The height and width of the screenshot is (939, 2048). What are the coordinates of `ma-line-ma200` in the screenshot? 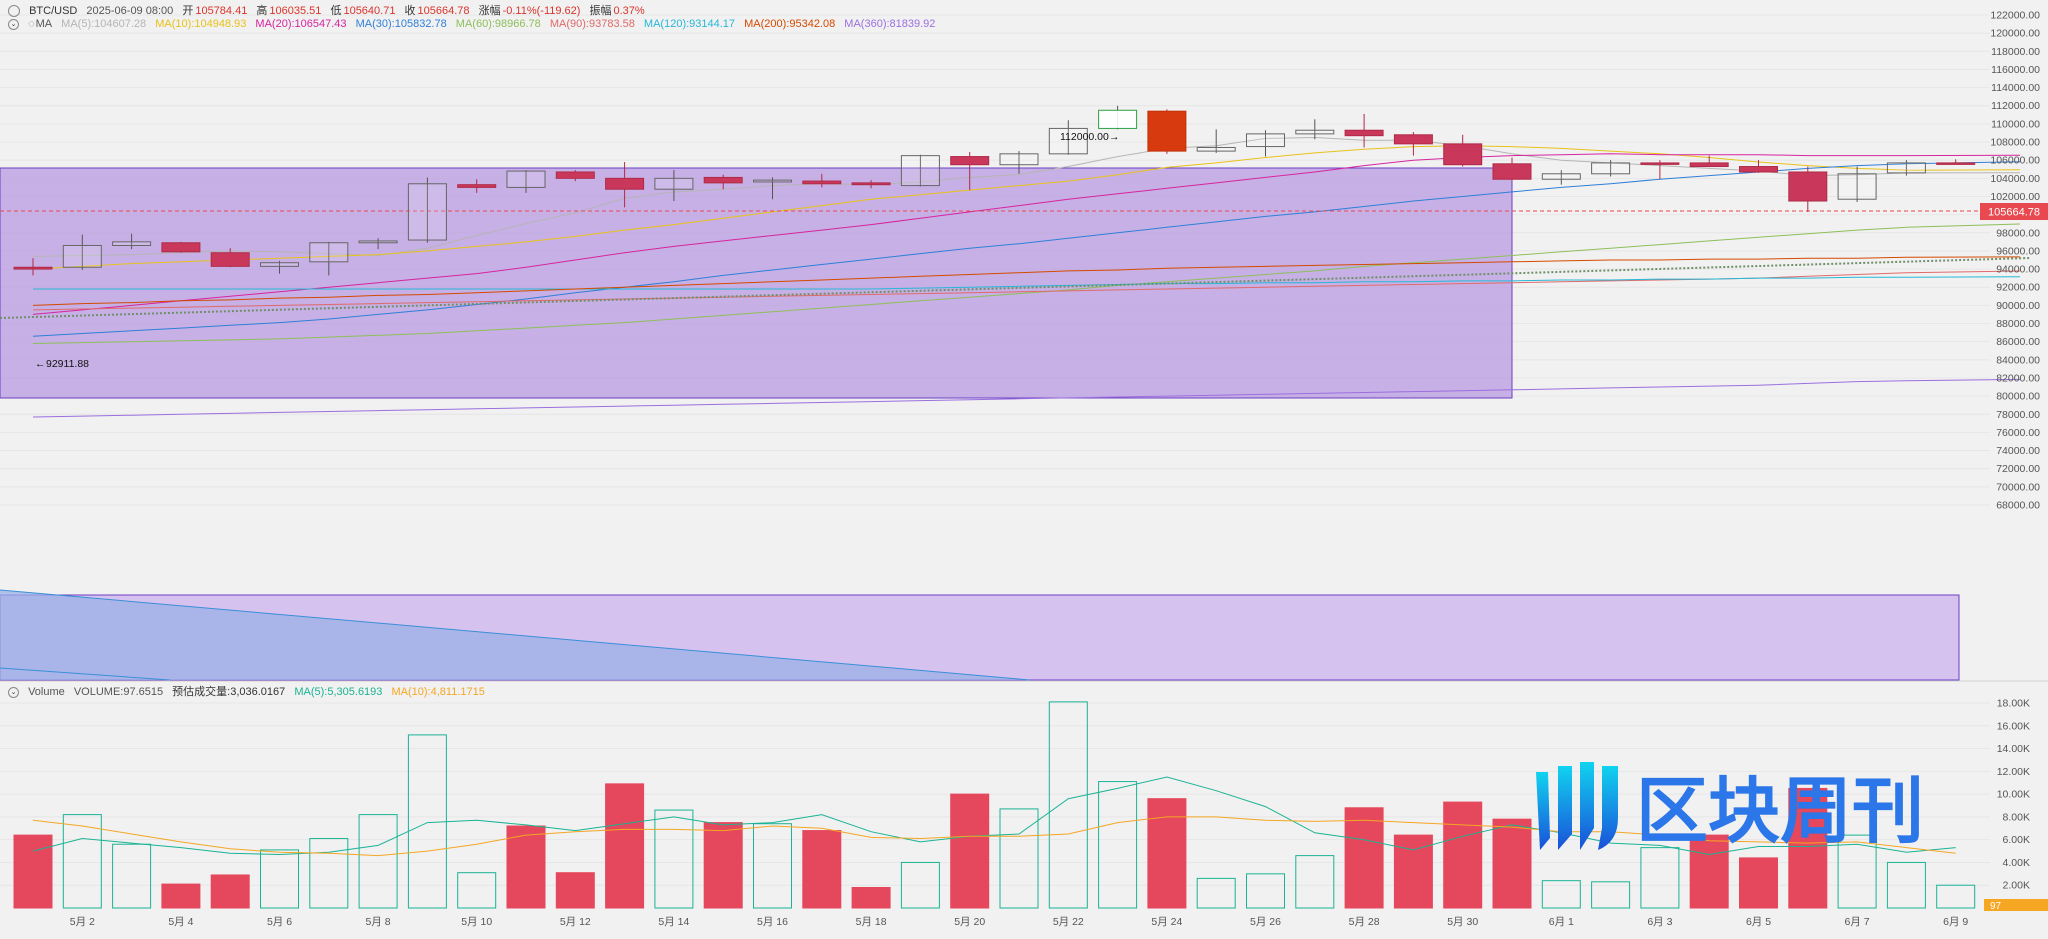 It's located at (1026, 281).